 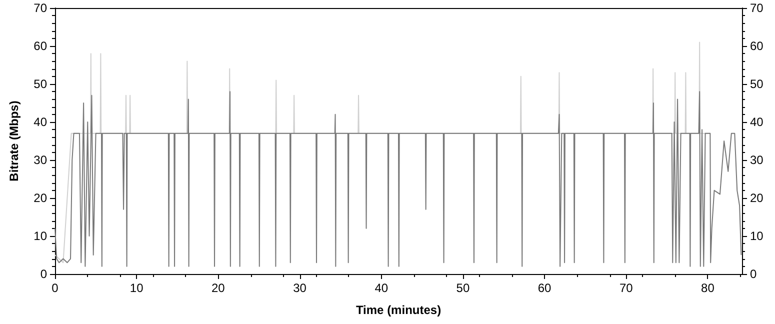 I want to click on x-tick-label: 40, so click(x=381, y=288).